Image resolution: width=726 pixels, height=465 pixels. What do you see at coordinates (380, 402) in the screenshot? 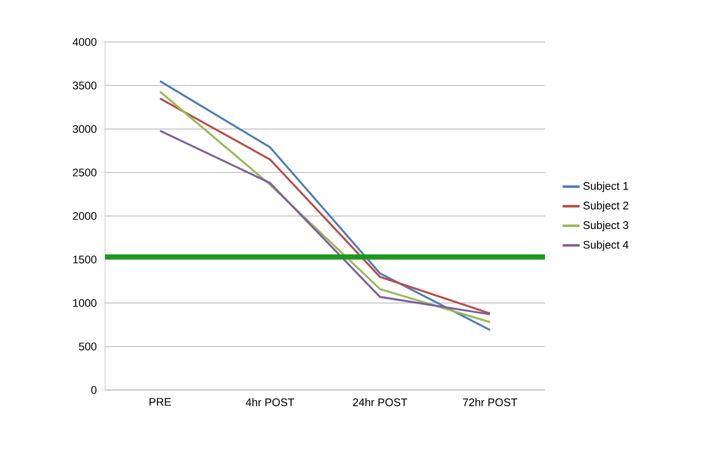
I see `x-tick-label: 24hr POST` at bounding box center [380, 402].